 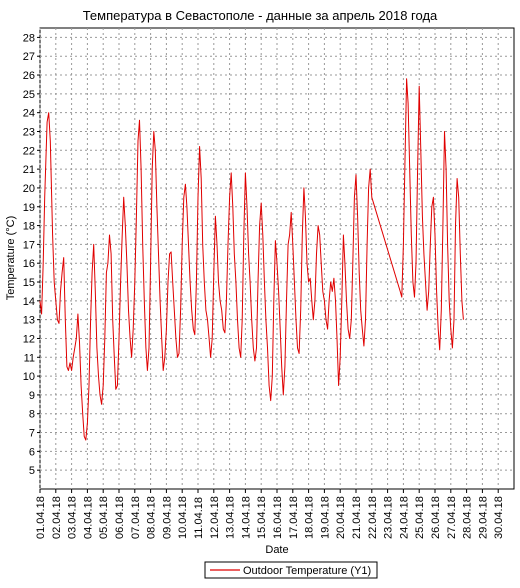 What do you see at coordinates (29, 302) in the screenshot?
I see `y-tick-label: 14` at bounding box center [29, 302].